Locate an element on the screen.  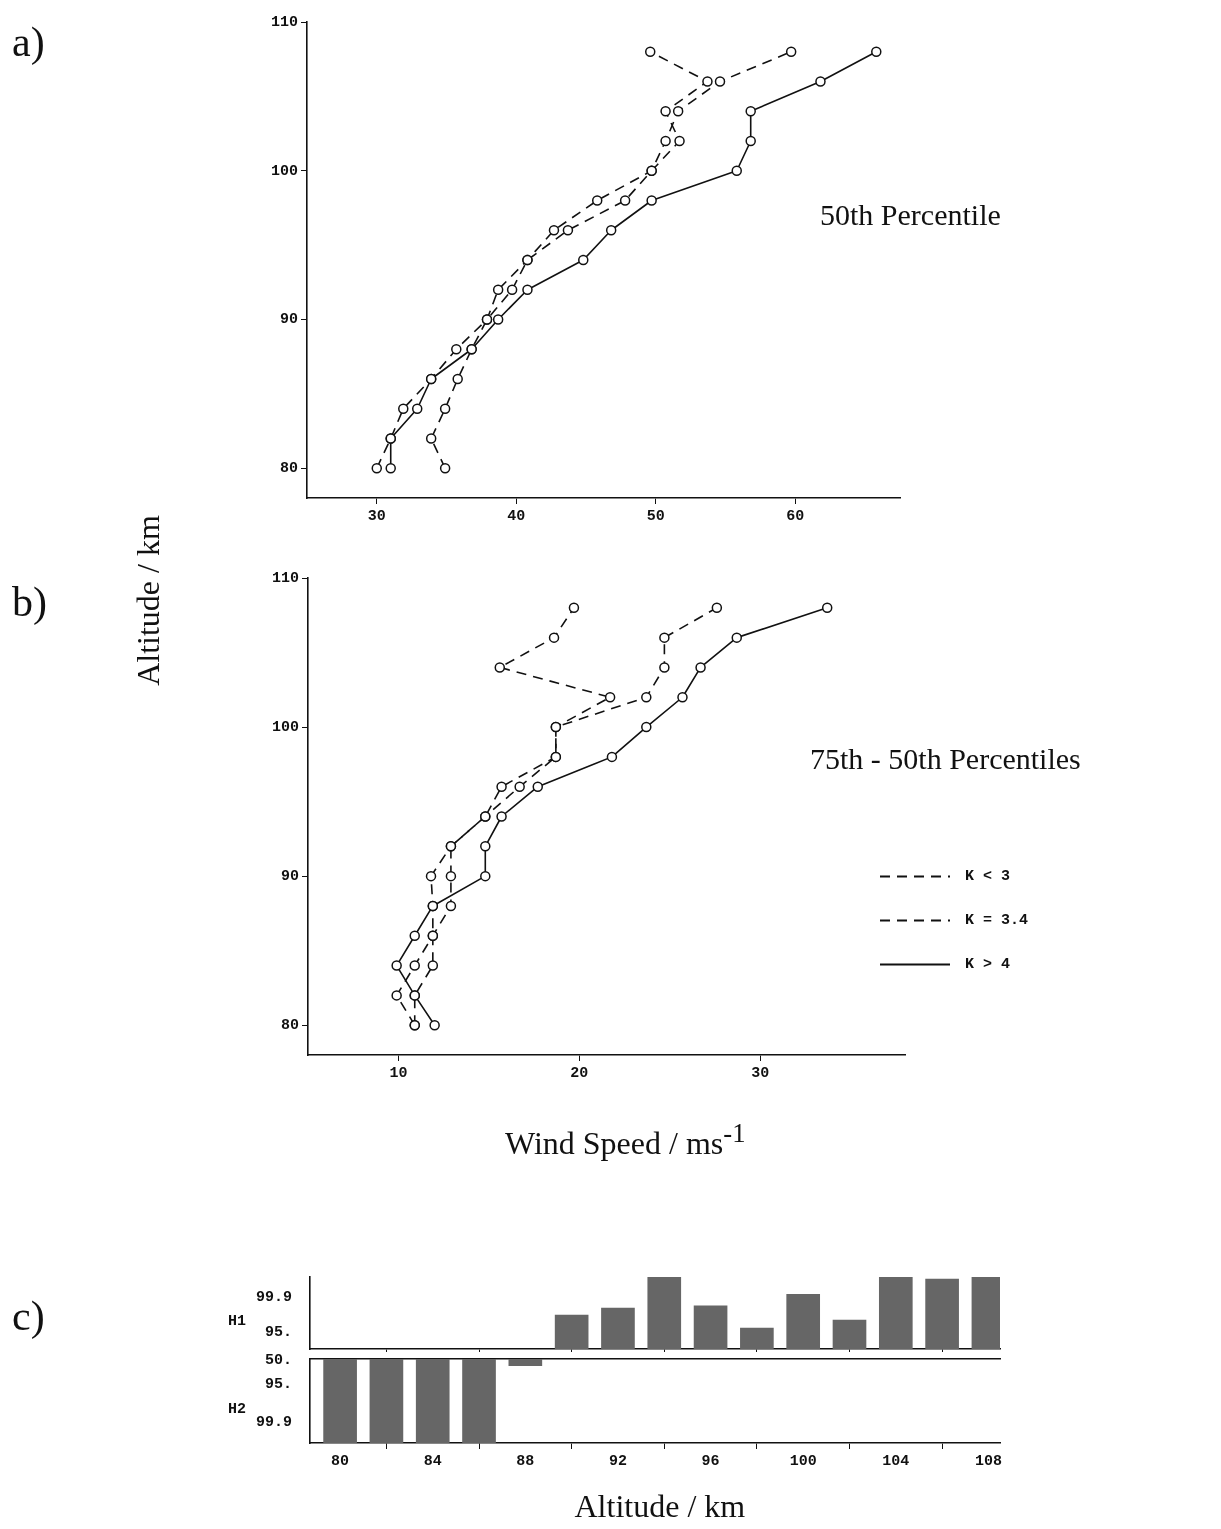
x-tick-label: 96 is located at coordinates (710, 1461).